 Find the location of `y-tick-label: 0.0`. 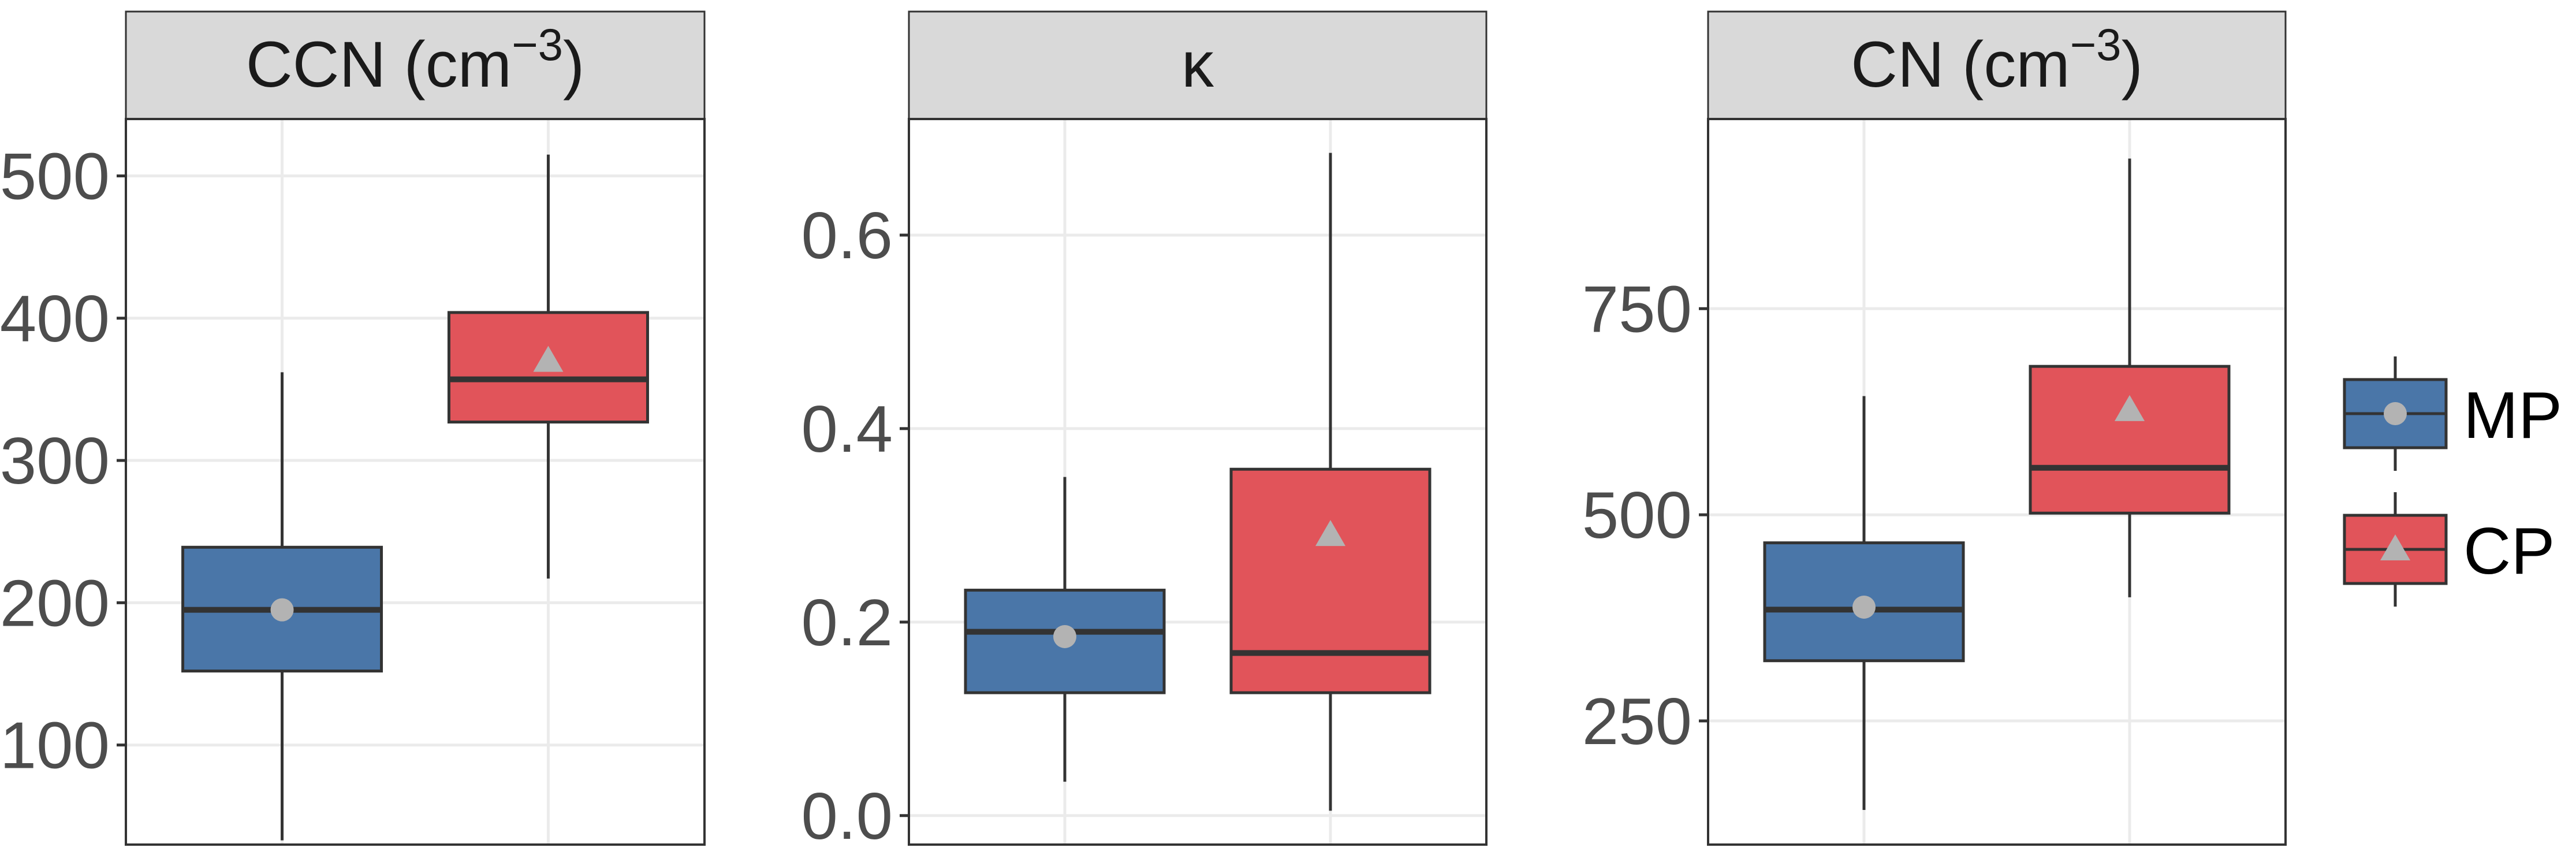

y-tick-label: 0.0 is located at coordinates (847, 816).